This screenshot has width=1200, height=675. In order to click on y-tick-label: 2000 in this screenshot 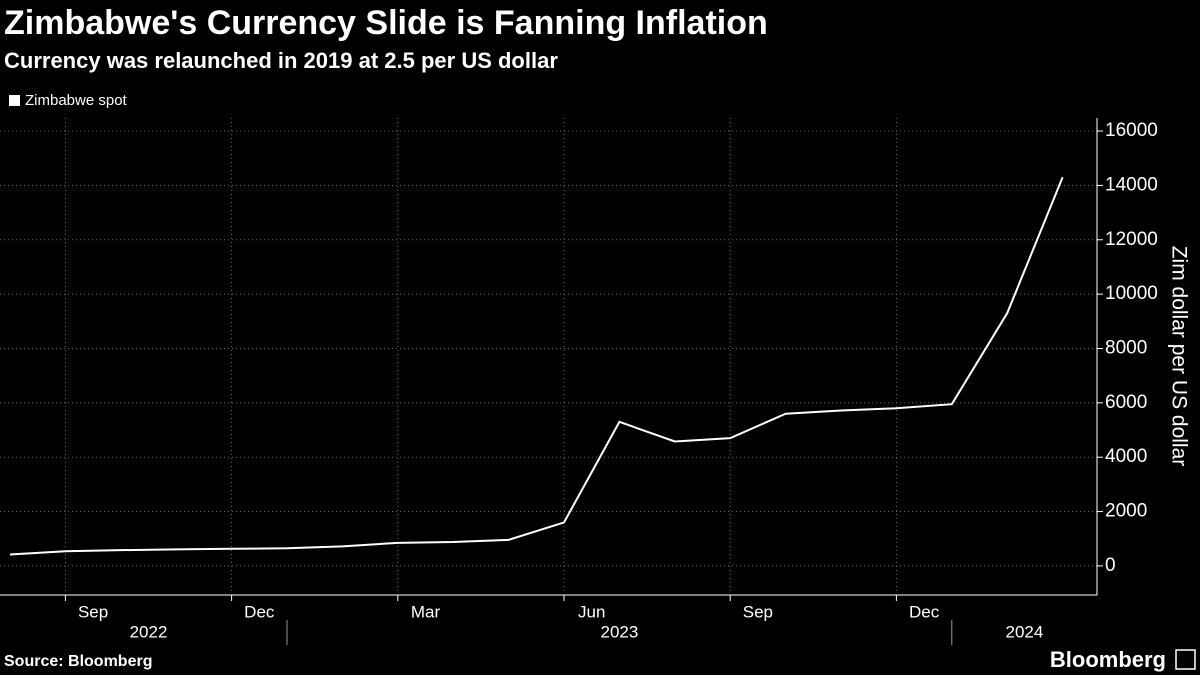, I will do `click(1126, 511)`.